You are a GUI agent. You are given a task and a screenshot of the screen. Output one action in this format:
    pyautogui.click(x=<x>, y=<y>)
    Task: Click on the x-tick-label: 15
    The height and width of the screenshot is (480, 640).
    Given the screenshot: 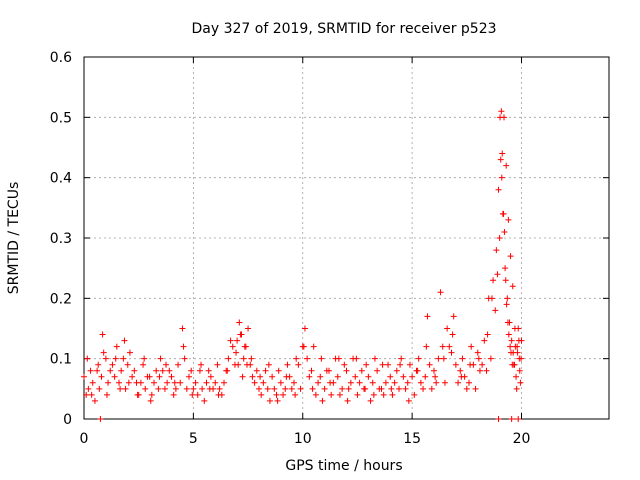 What is the action you would take?
    pyautogui.click(x=412, y=439)
    